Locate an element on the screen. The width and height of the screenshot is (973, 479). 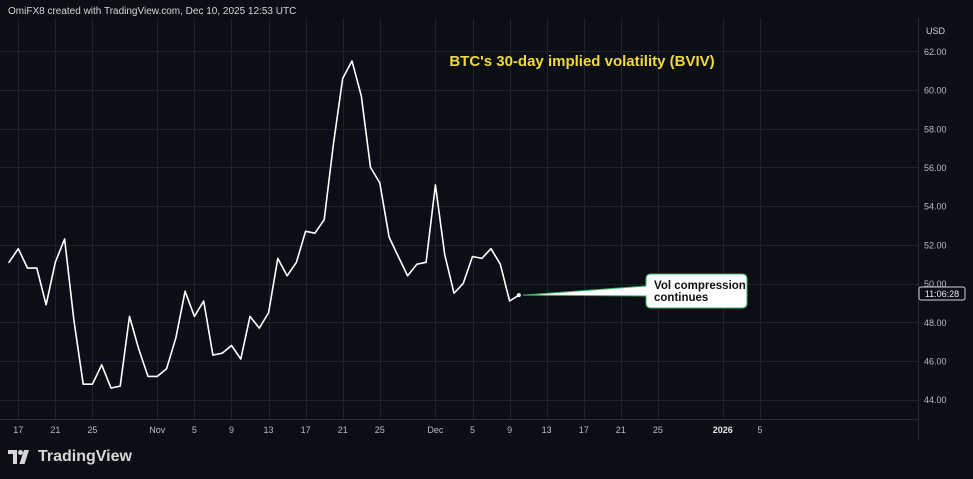
callout-line-2: continues is located at coordinates (681, 298).